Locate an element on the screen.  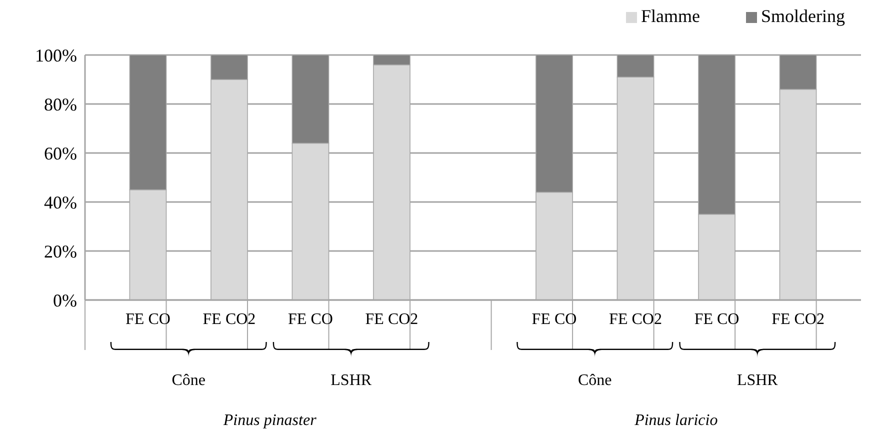
y-tick-label: 20% is located at coordinates (60, 251).